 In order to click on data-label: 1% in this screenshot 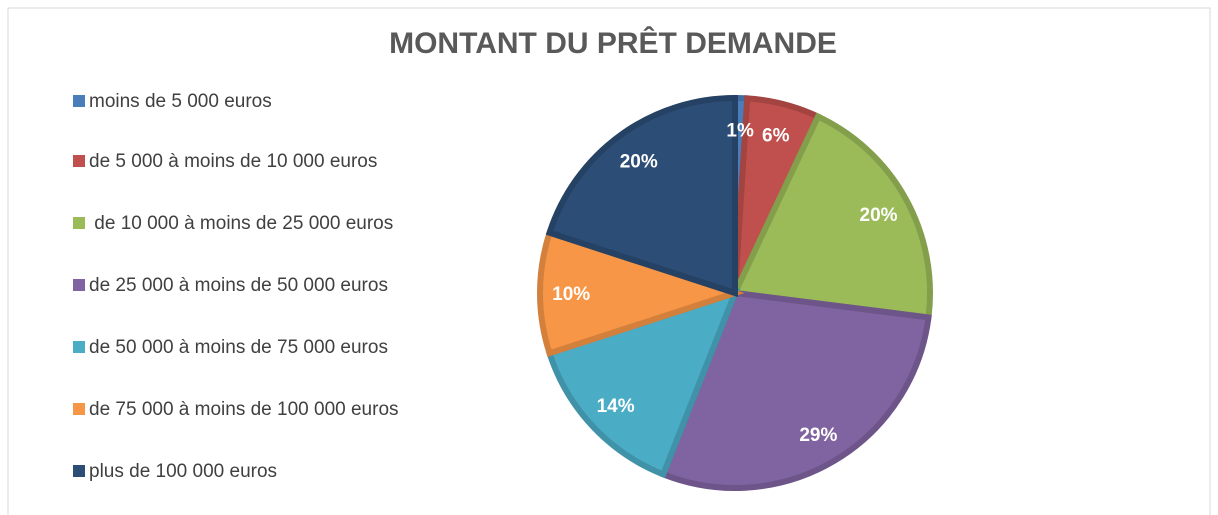, I will do `click(740, 130)`.